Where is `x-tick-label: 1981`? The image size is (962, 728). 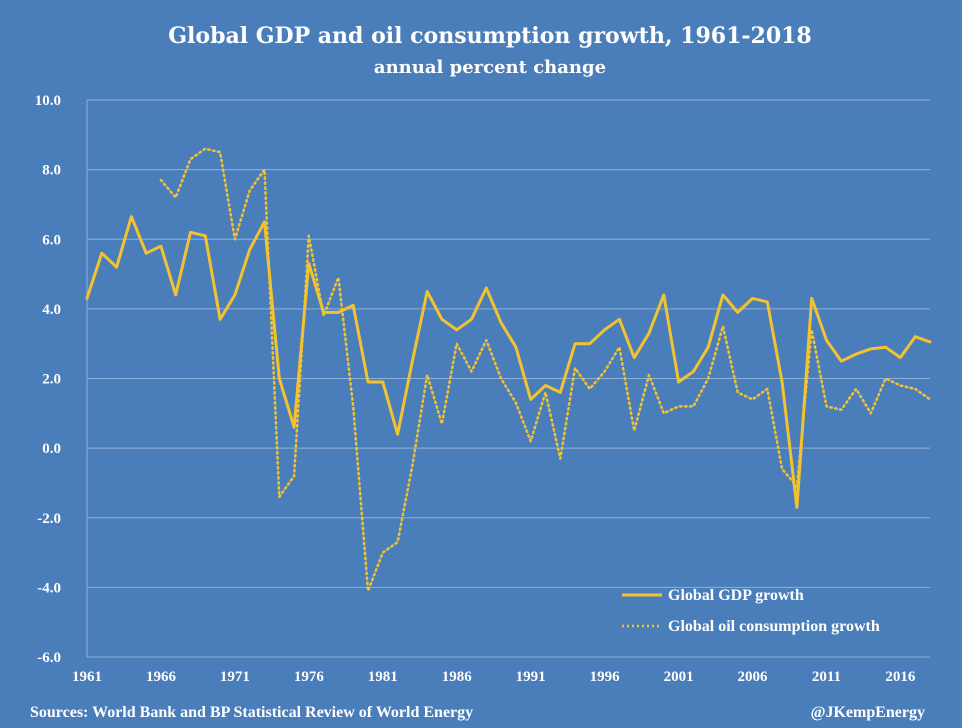 x-tick-label: 1981 is located at coordinates (383, 677).